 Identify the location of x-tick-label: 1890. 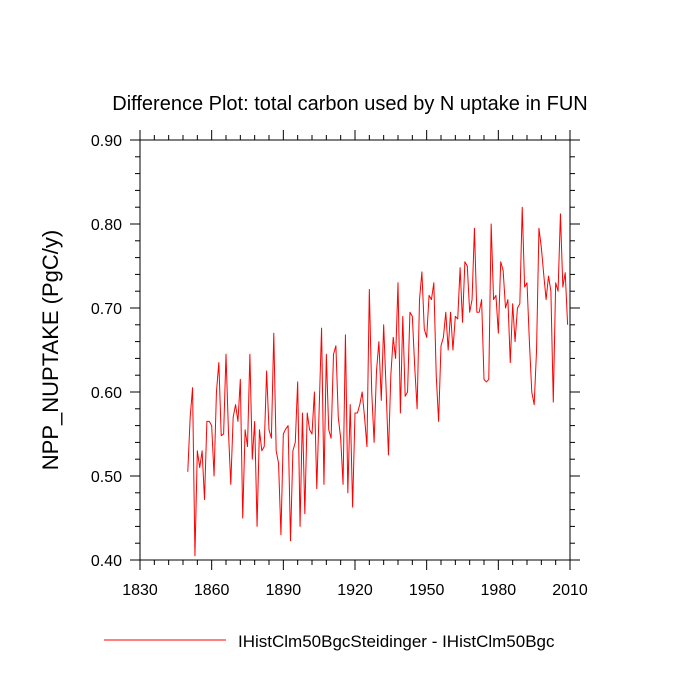
(284, 590).